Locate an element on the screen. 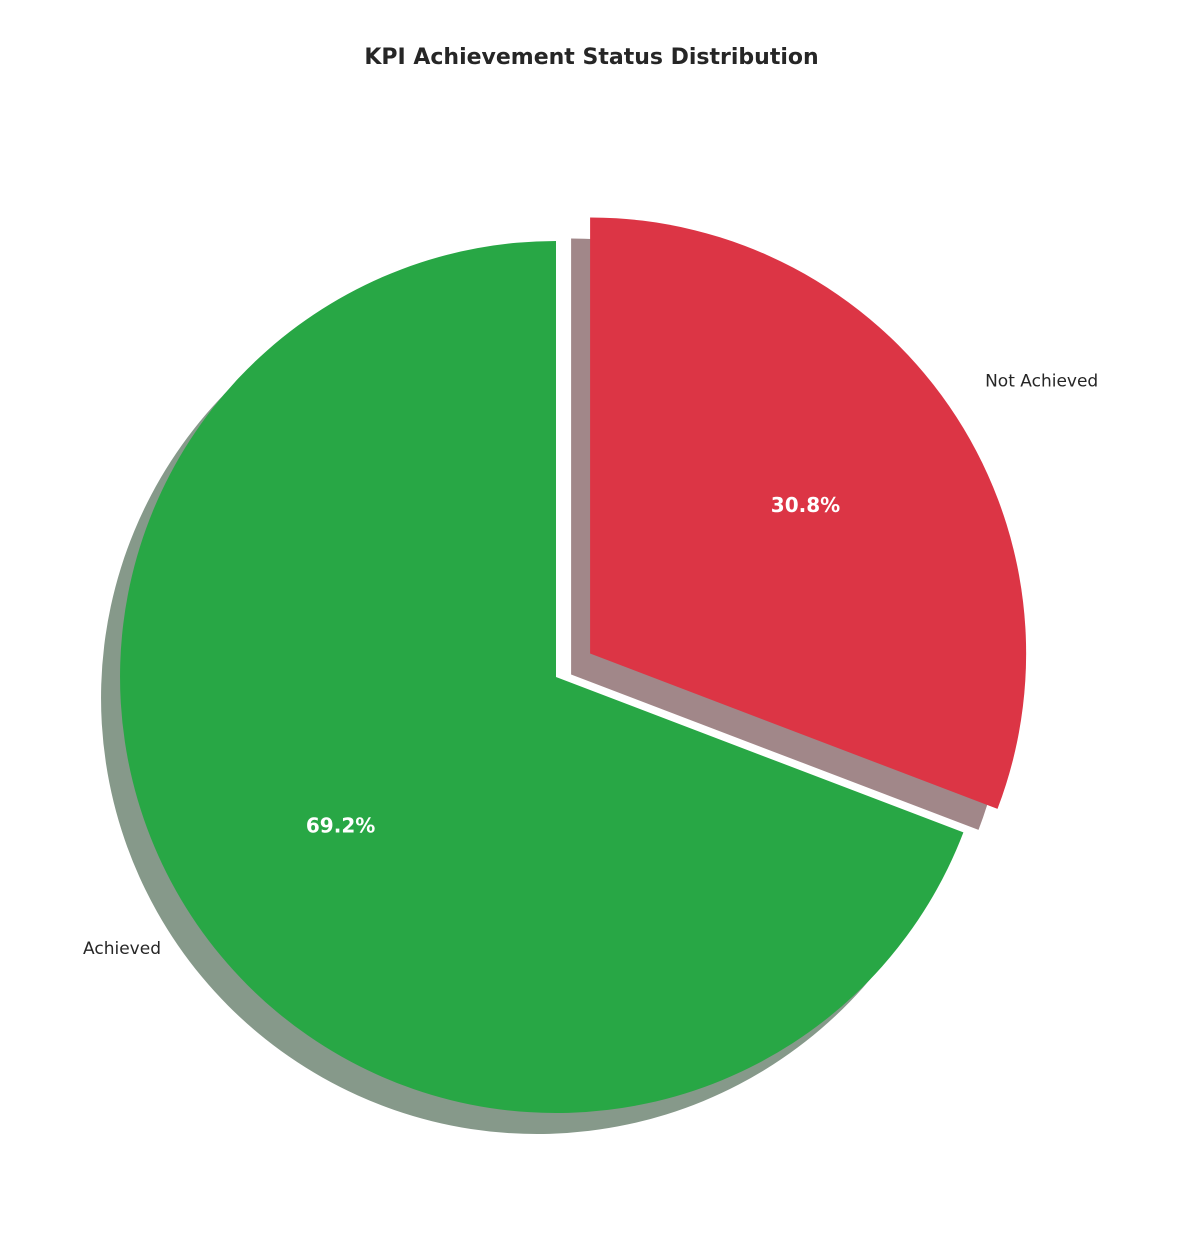 This screenshot has height=1247, width=1183. chart-title: KPI Achievement Status Distribution is located at coordinates (591, 57).